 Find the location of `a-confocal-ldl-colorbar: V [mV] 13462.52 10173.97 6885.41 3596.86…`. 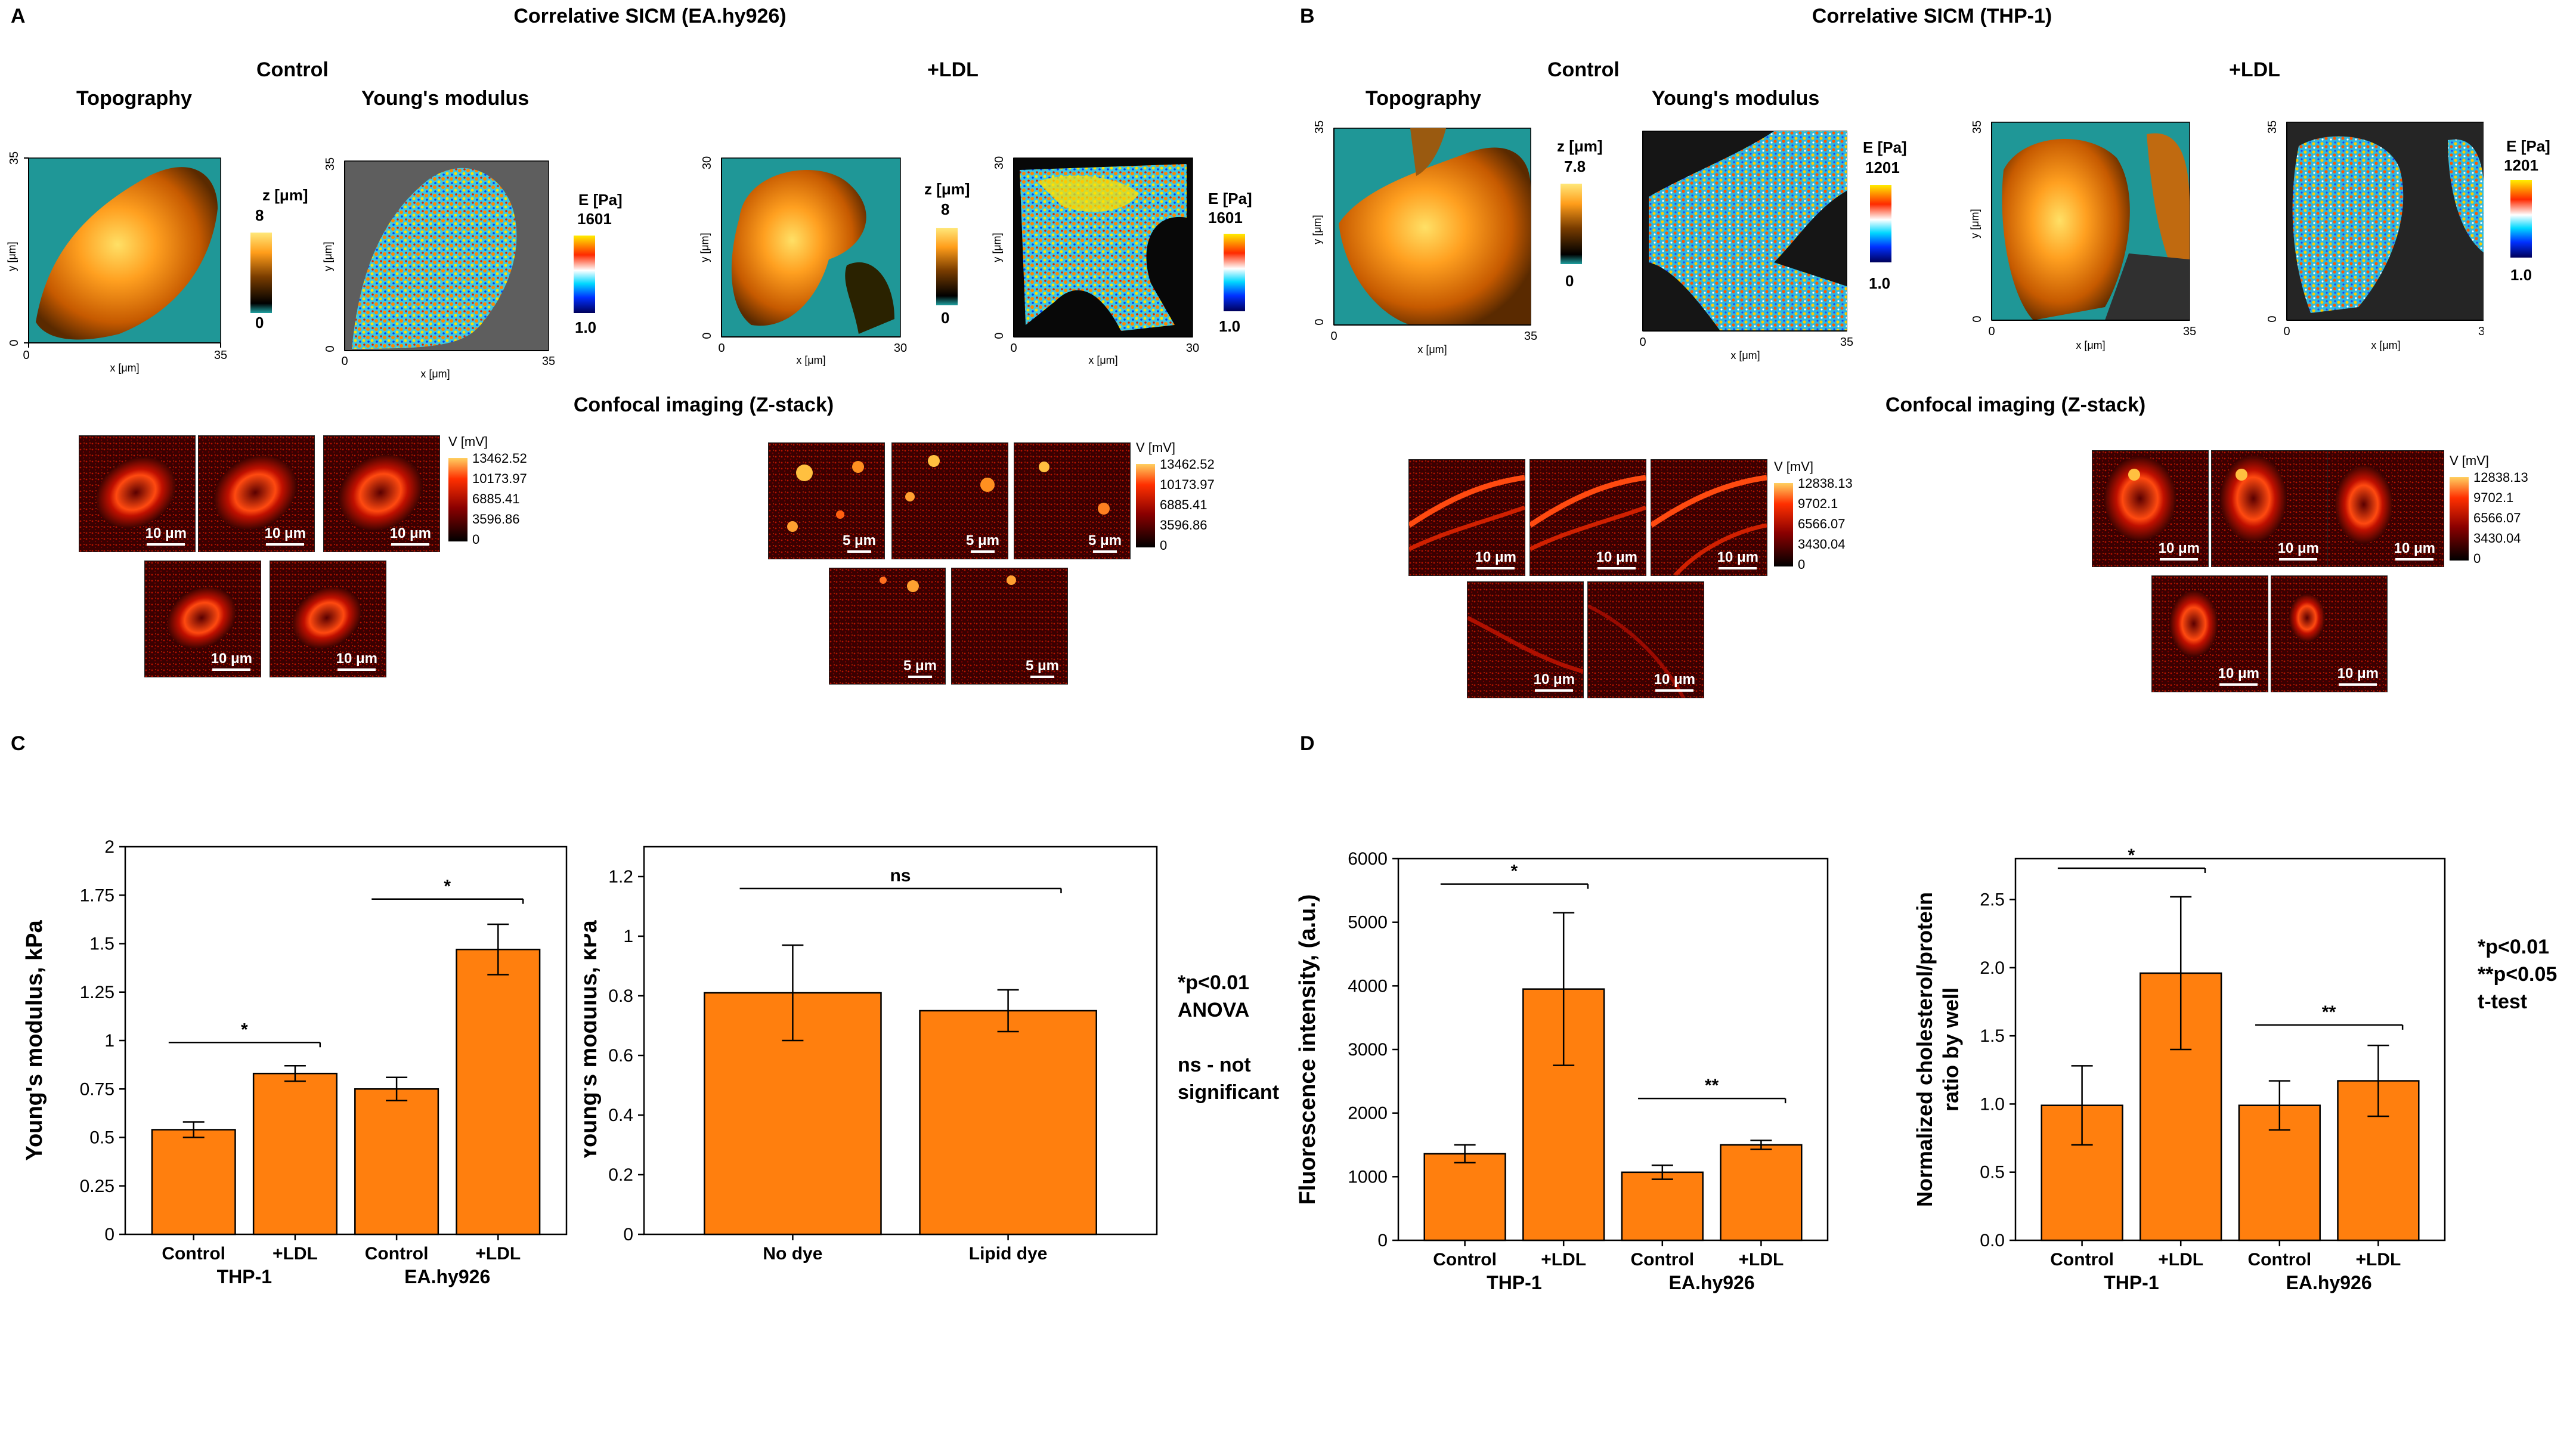

a-confocal-ldl-colorbar: V [mV] 13462.52 10173.97 6885.41 3596.86… is located at coordinates (1180, 500).